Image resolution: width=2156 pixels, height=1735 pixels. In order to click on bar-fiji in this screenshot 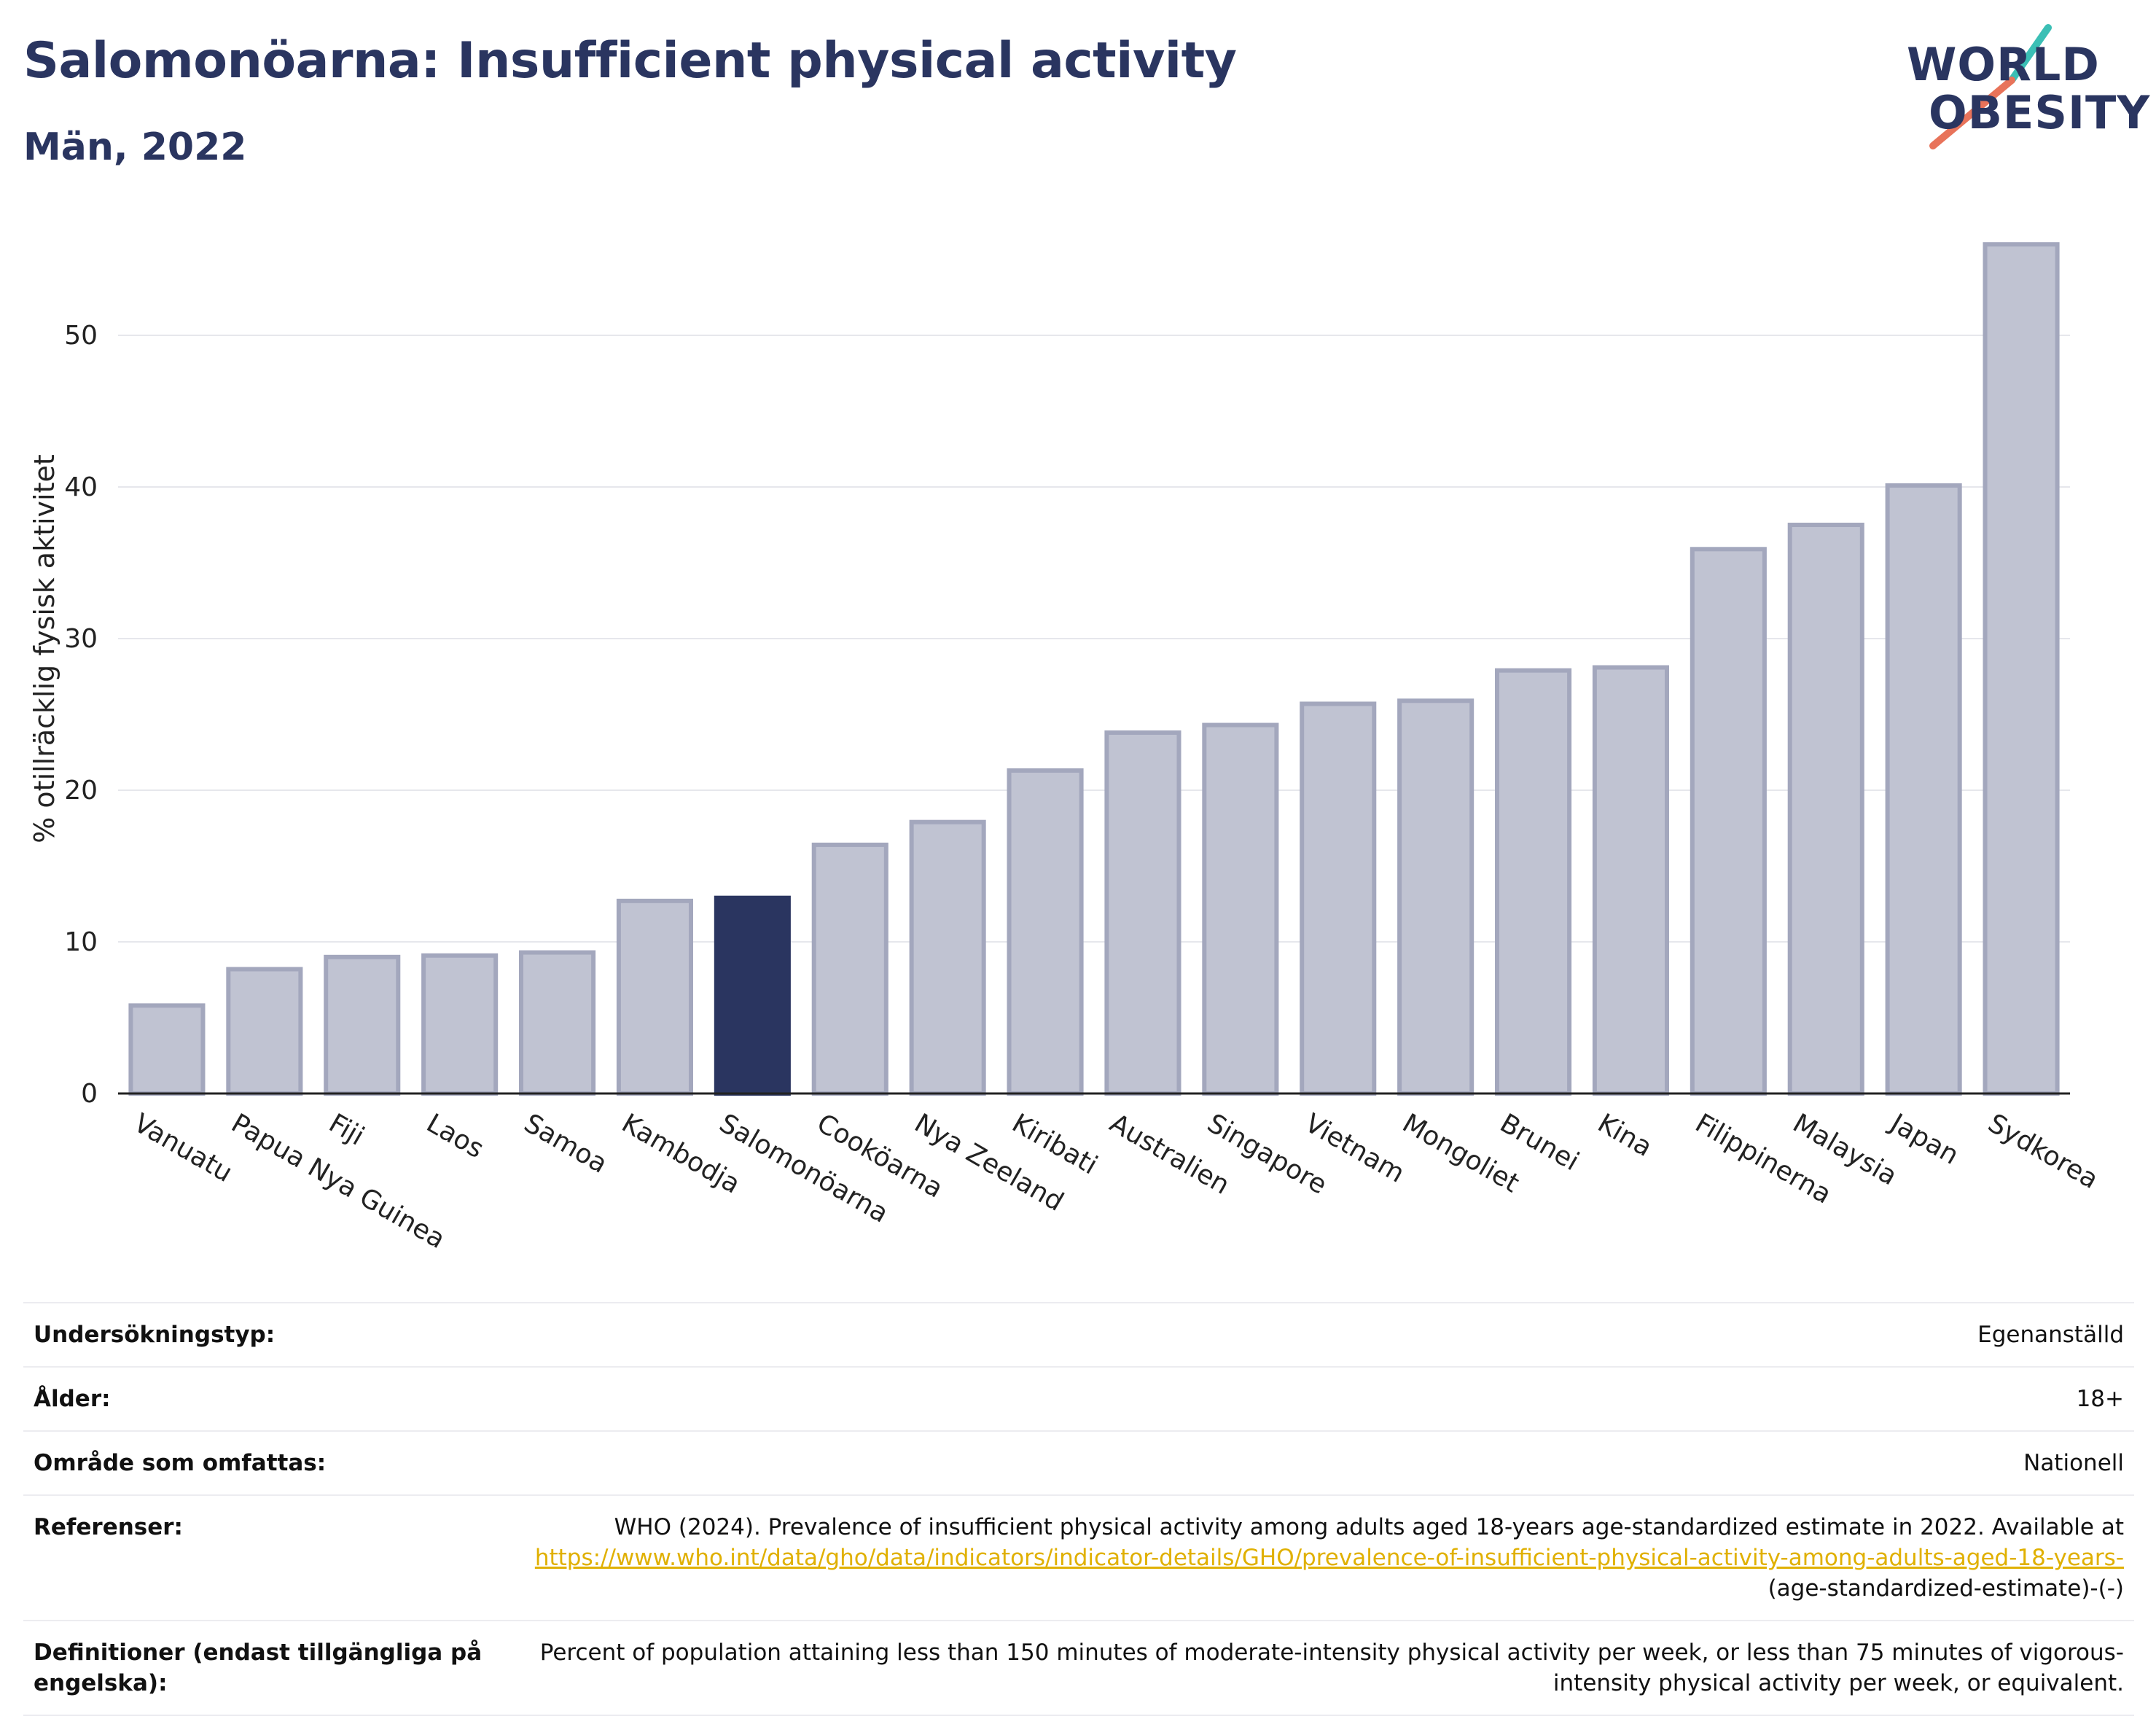, I will do `click(363, 1025)`.